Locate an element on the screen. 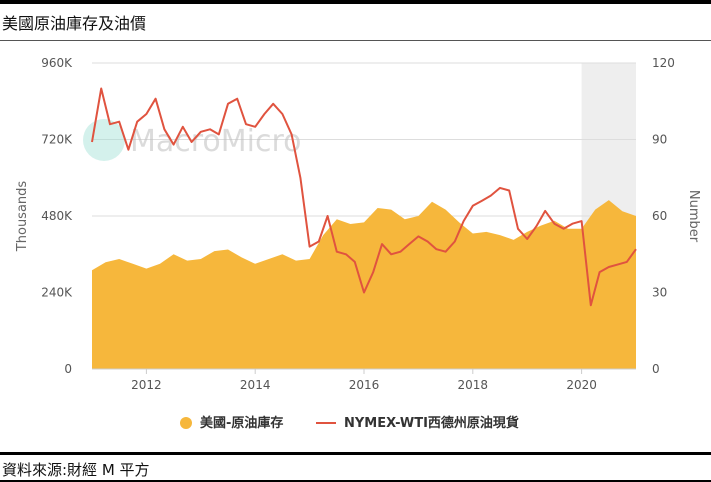  watermark-text: MacroMicro is located at coordinates (216, 141).